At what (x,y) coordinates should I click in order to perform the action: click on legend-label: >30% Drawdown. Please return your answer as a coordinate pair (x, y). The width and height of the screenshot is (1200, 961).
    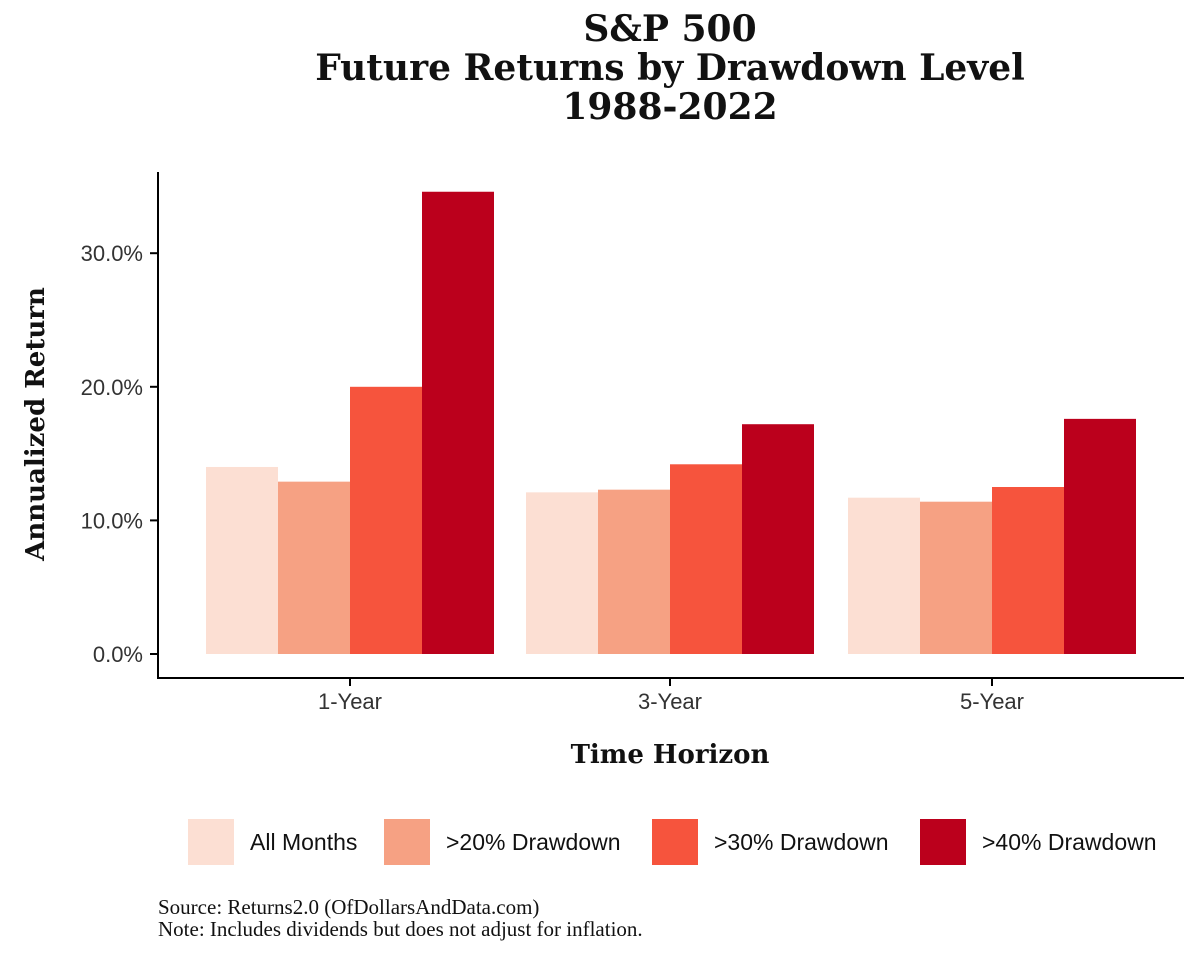
    Looking at the image, I should click on (801, 842).